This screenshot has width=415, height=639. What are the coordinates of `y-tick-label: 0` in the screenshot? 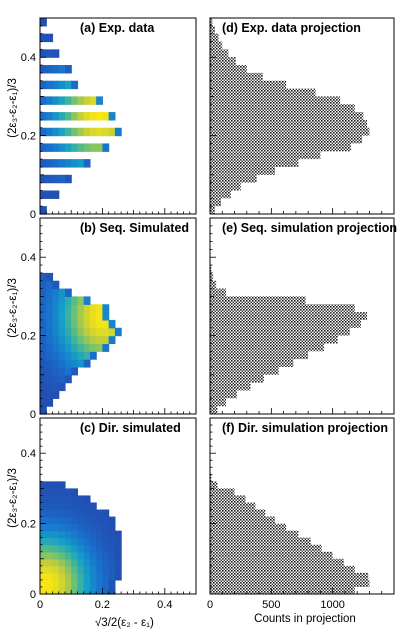 It's located at (33, 215).